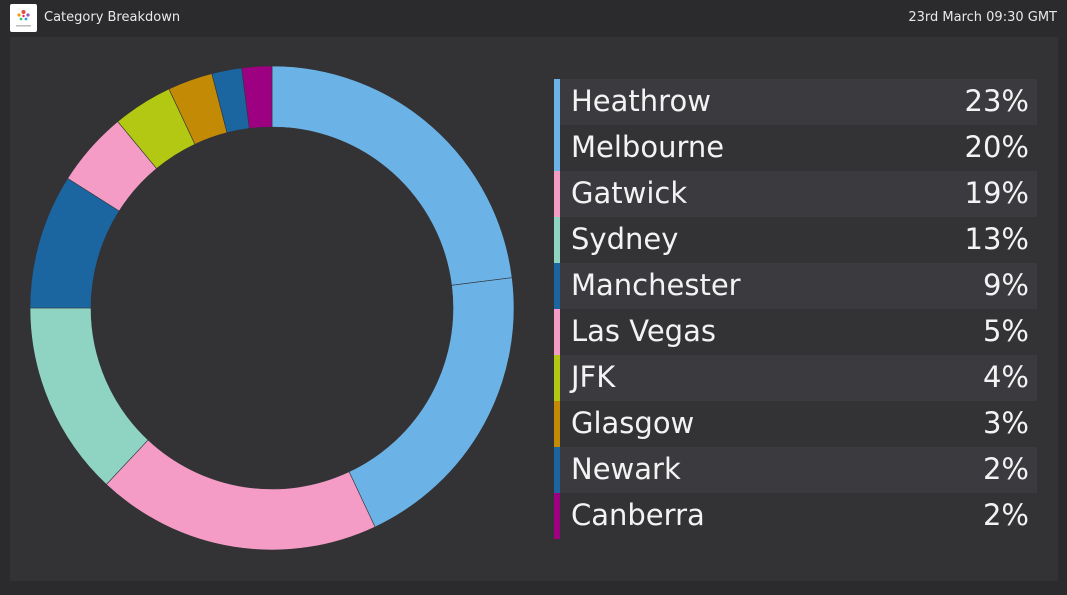 The height and width of the screenshot is (595, 1067). I want to click on legend-value: 9%, so click(1005, 285).